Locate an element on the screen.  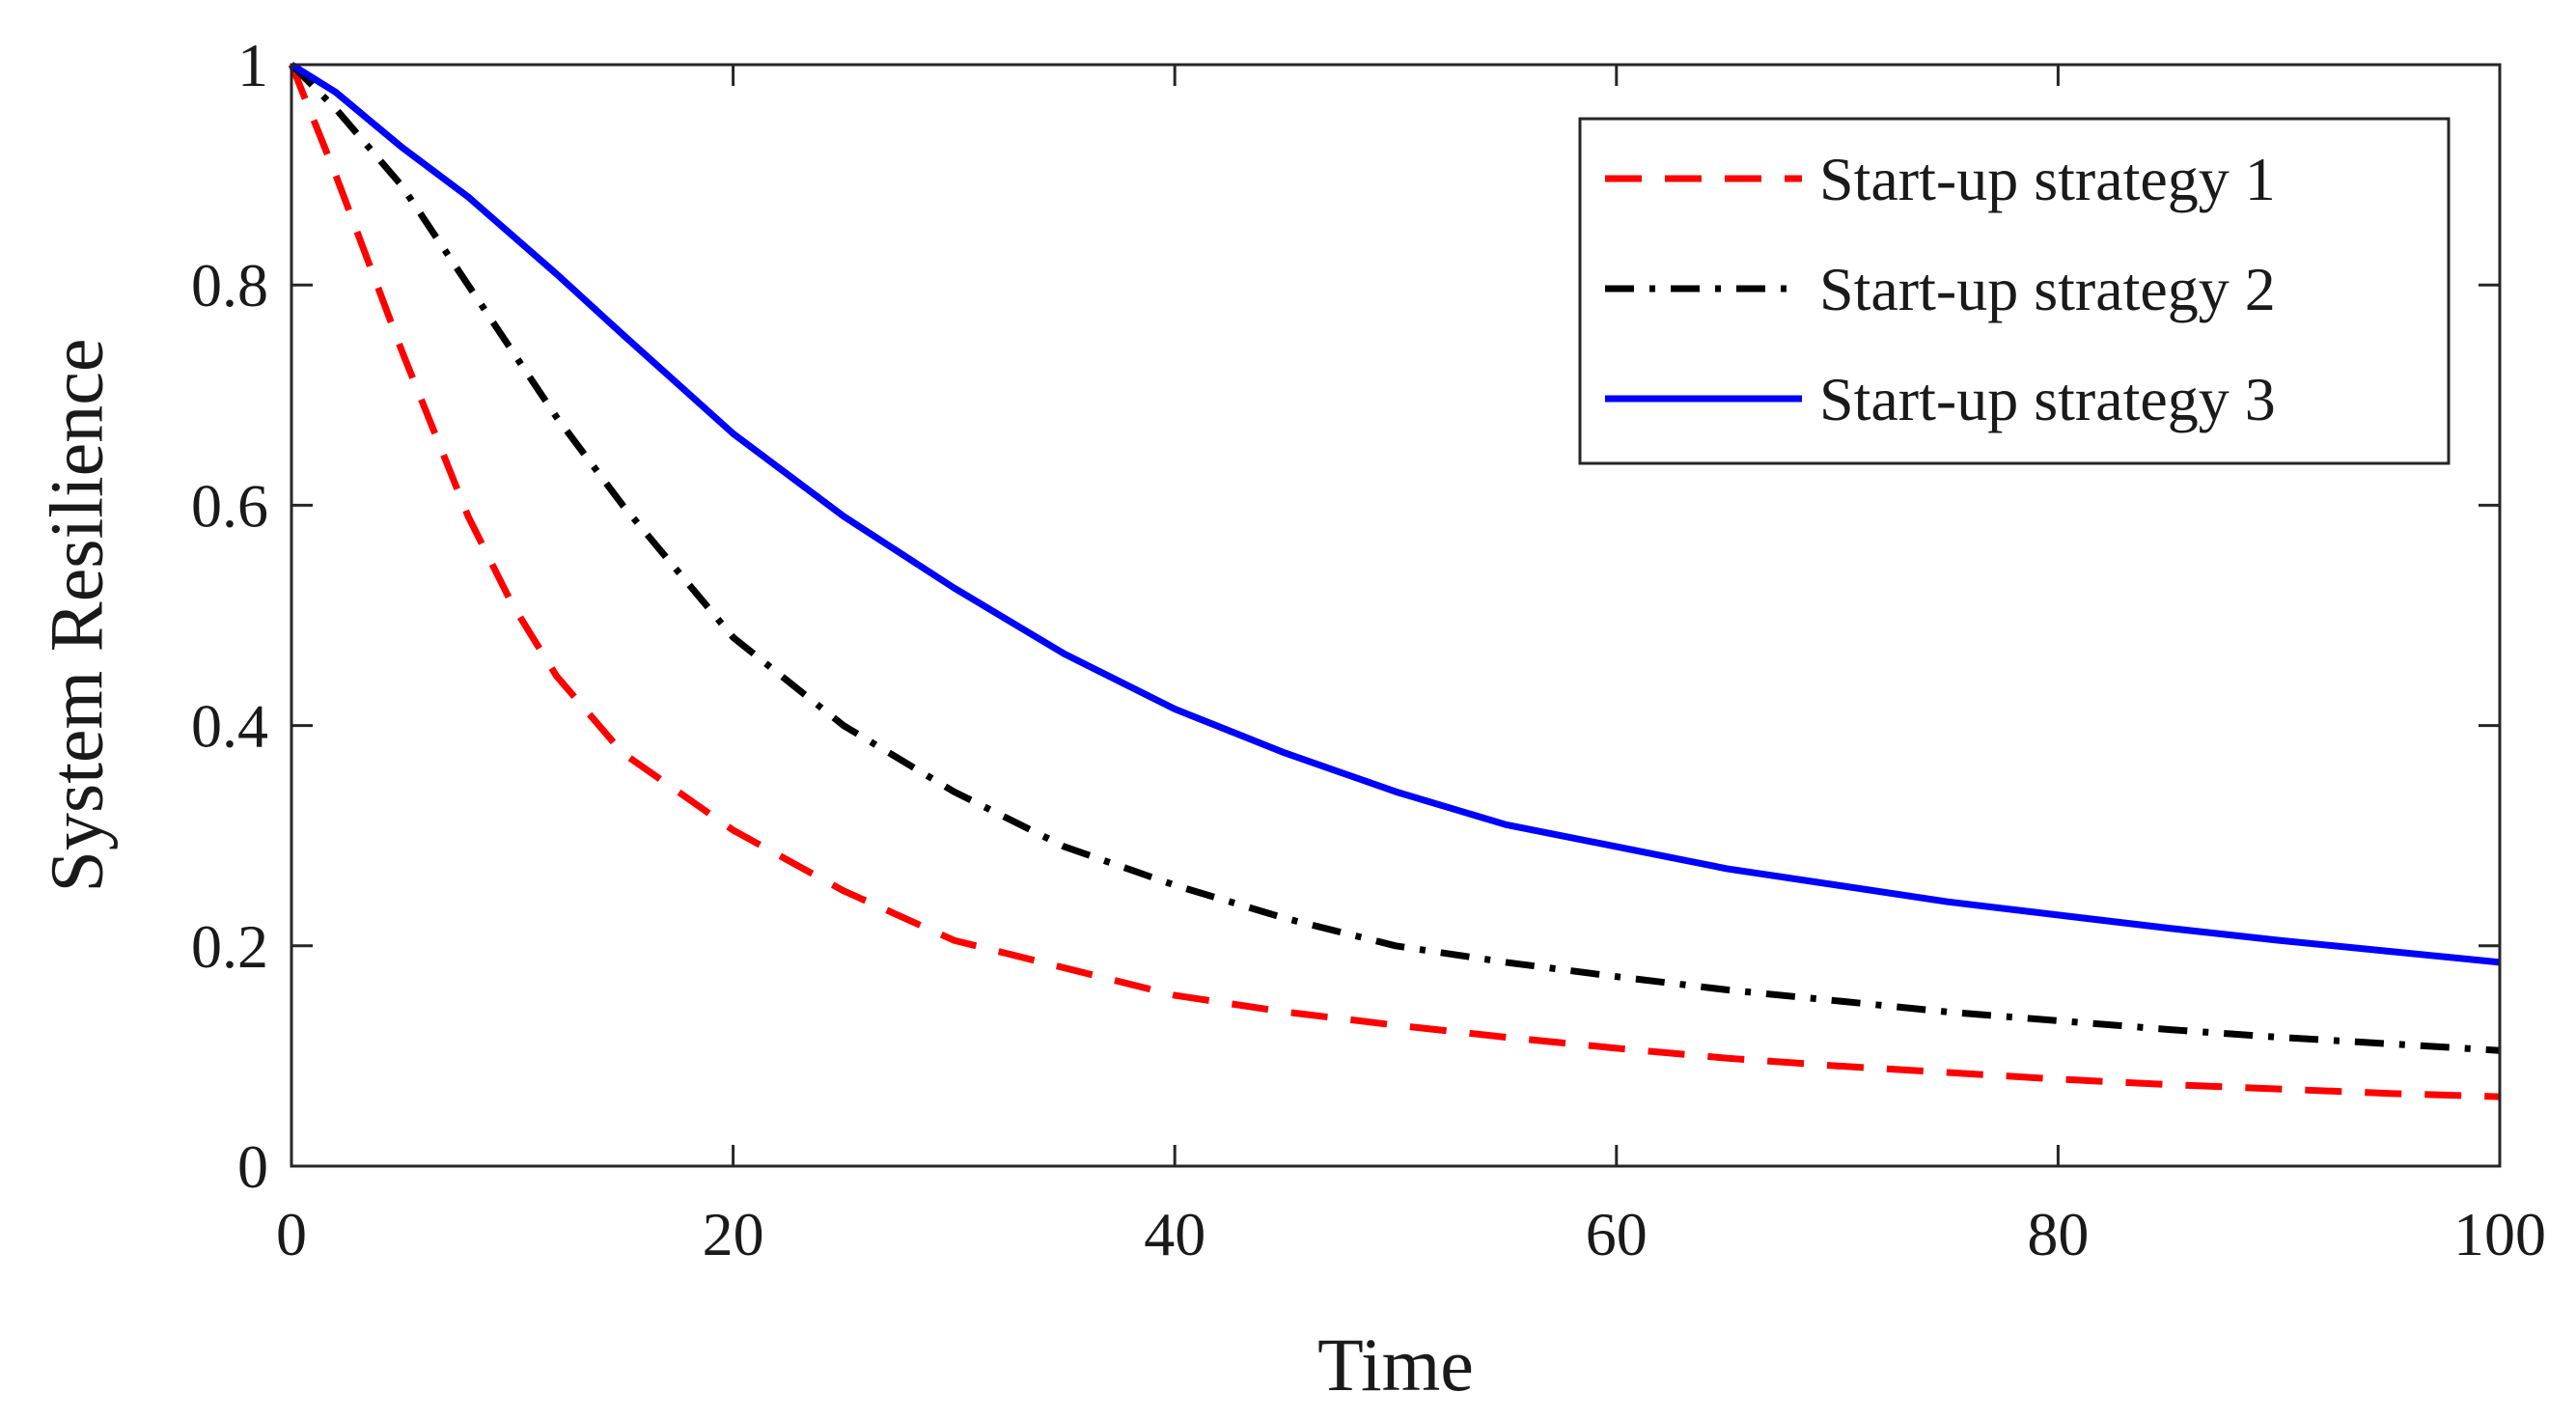
legend-label-3: Start-up strategy 3 is located at coordinates (2047, 399).